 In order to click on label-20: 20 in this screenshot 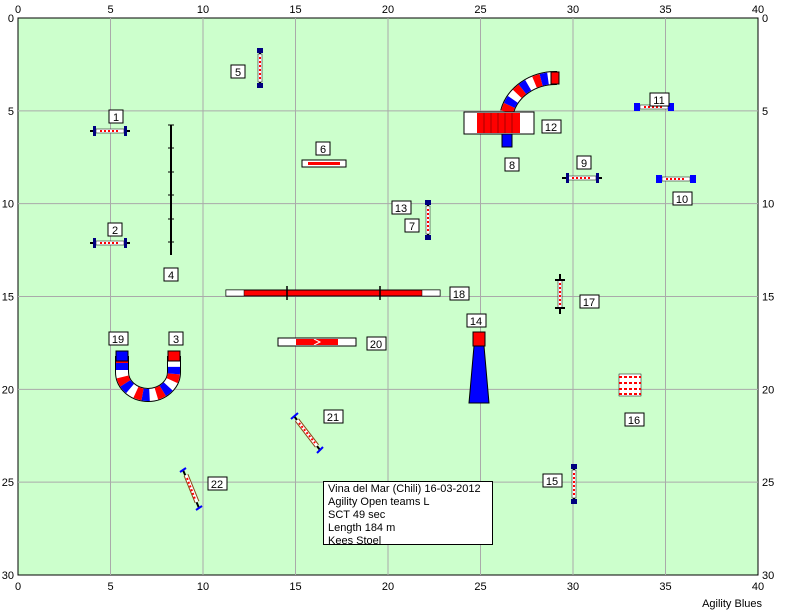, I will do `click(376, 343)`.